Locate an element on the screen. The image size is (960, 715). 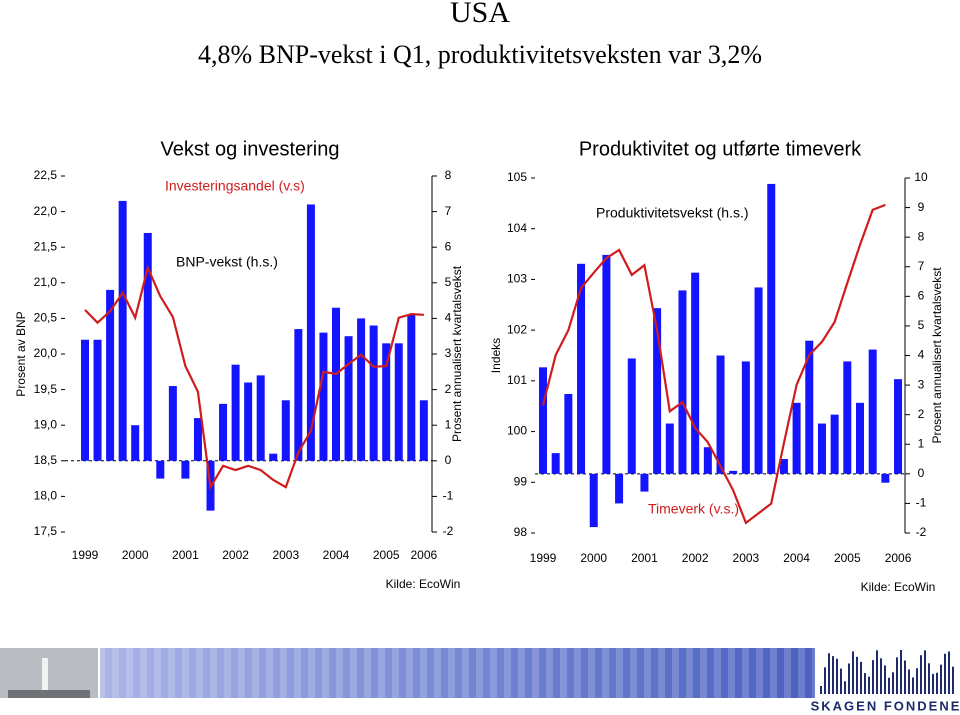
chart-title: Vekst og investering is located at coordinates (250, 149).